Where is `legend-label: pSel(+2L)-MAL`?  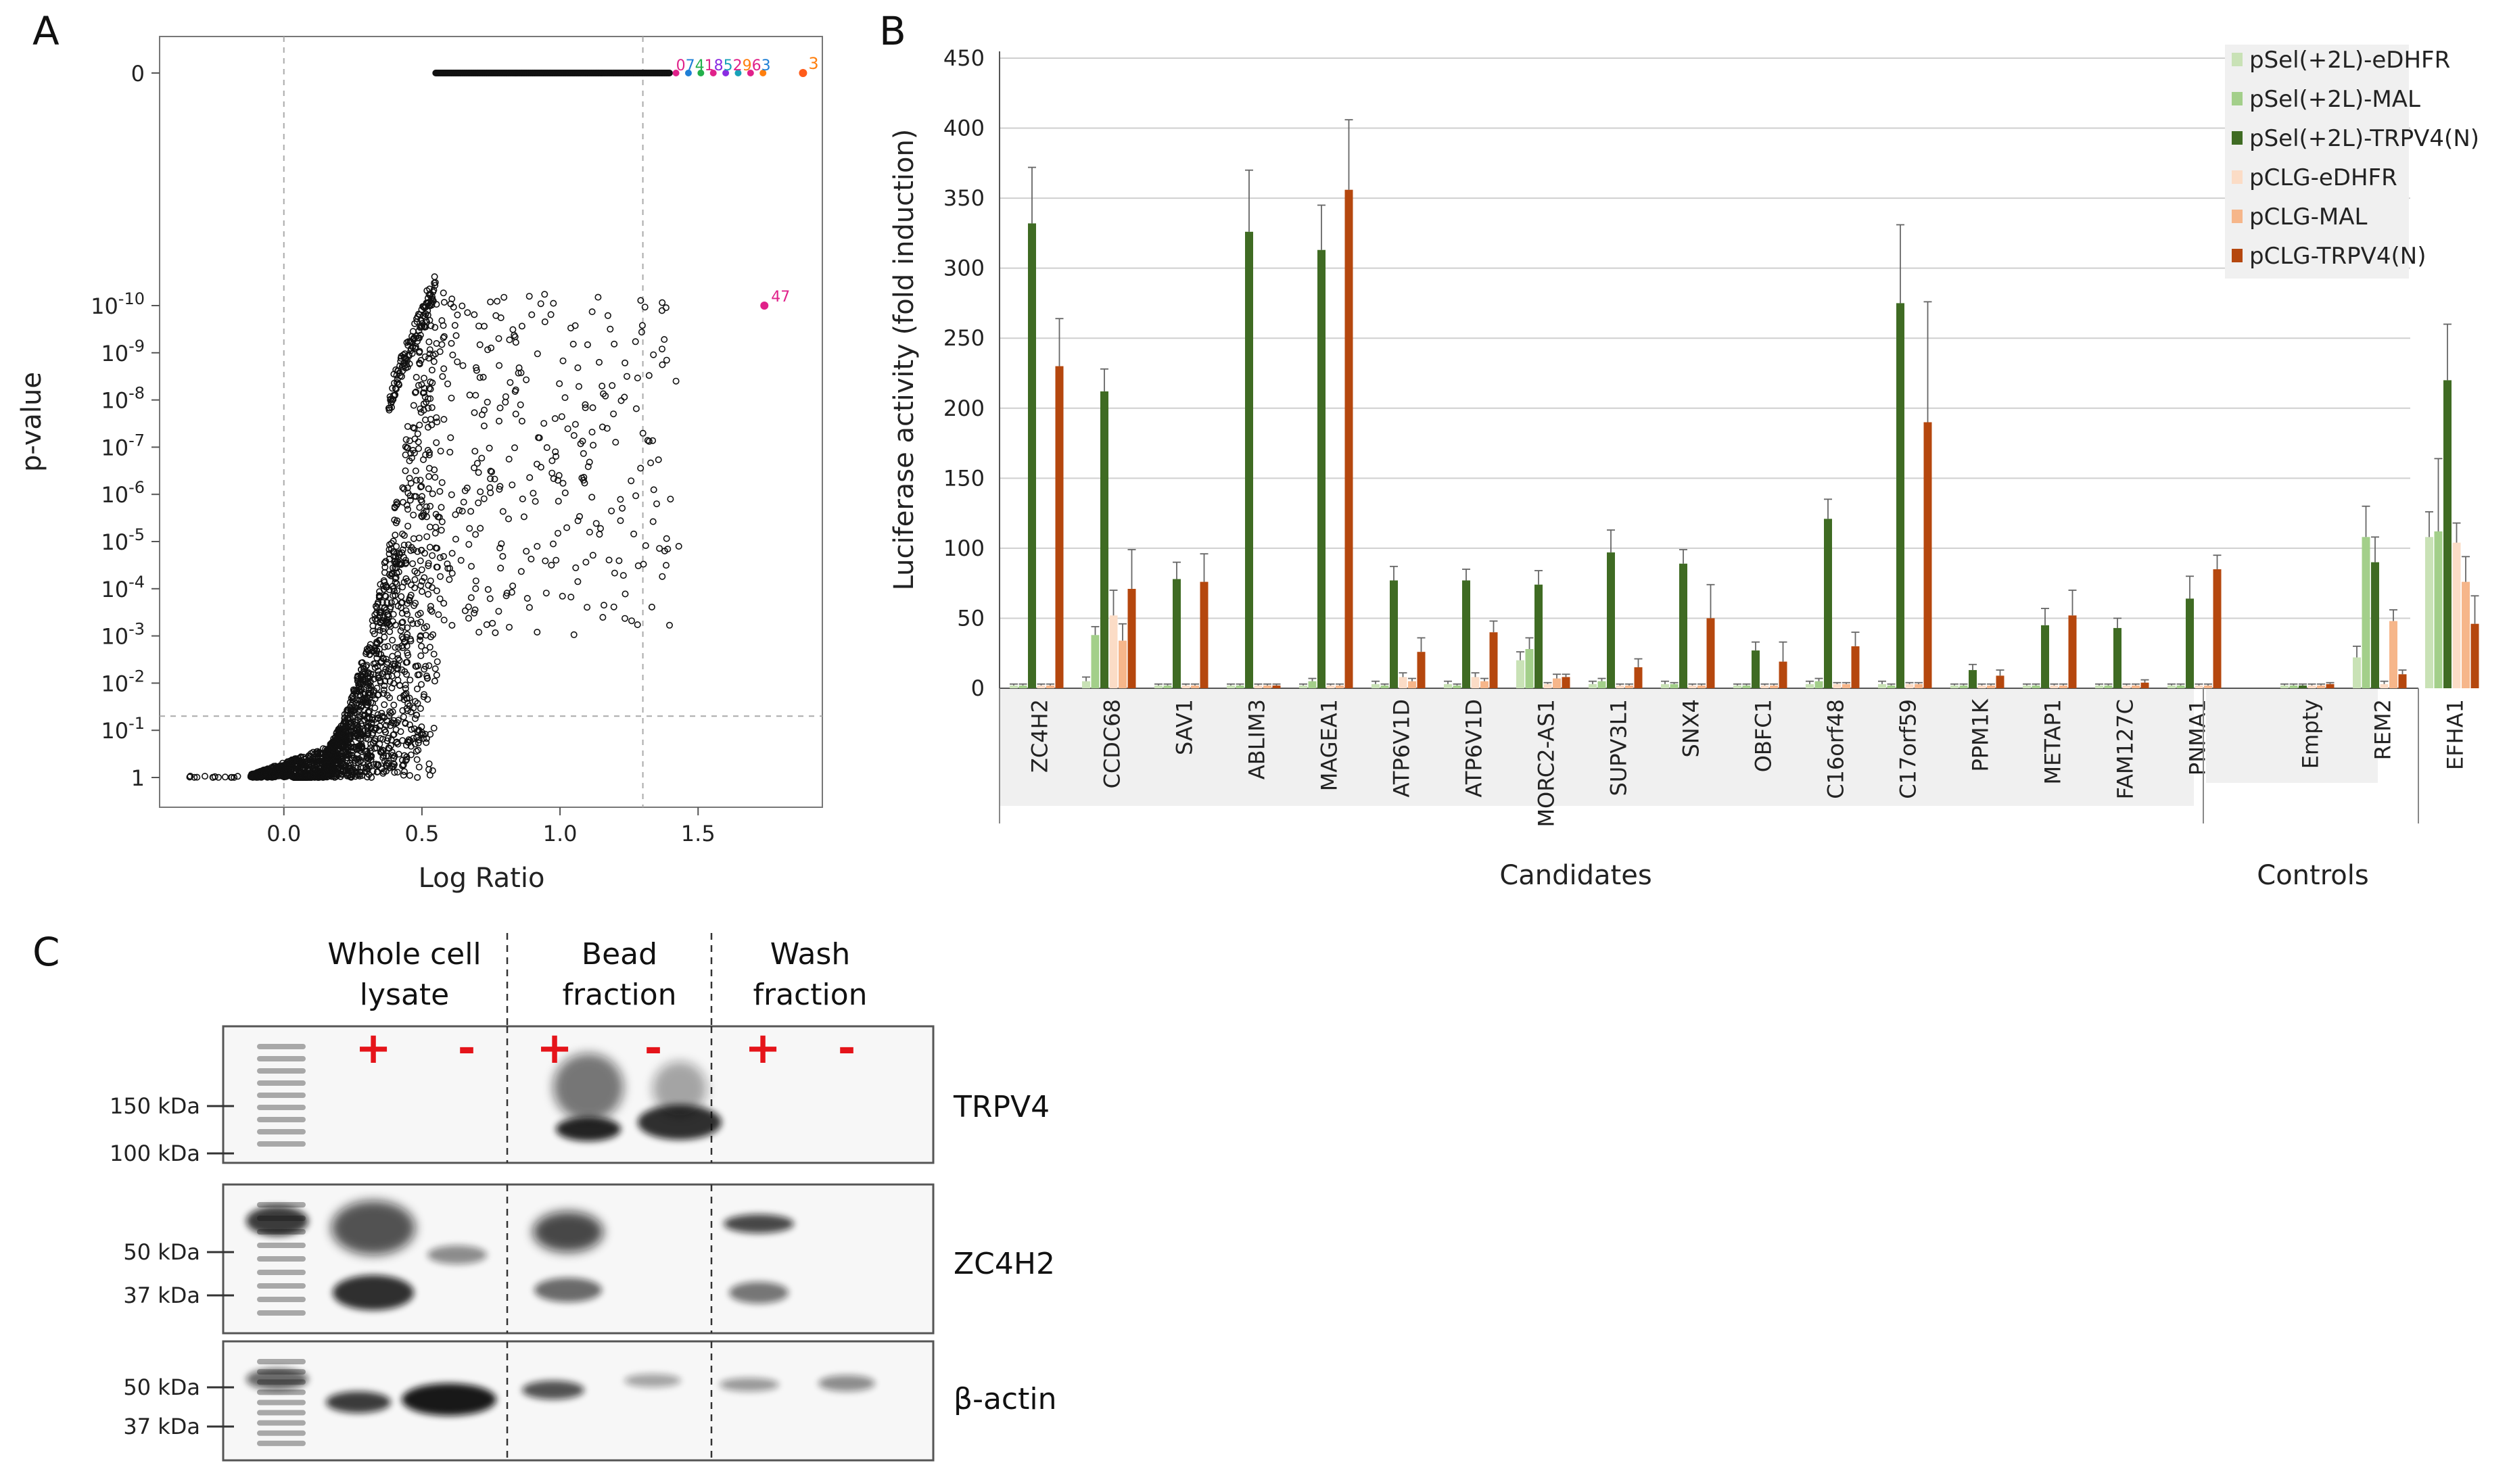 legend-label: pSel(+2L)-MAL is located at coordinates (2334, 99).